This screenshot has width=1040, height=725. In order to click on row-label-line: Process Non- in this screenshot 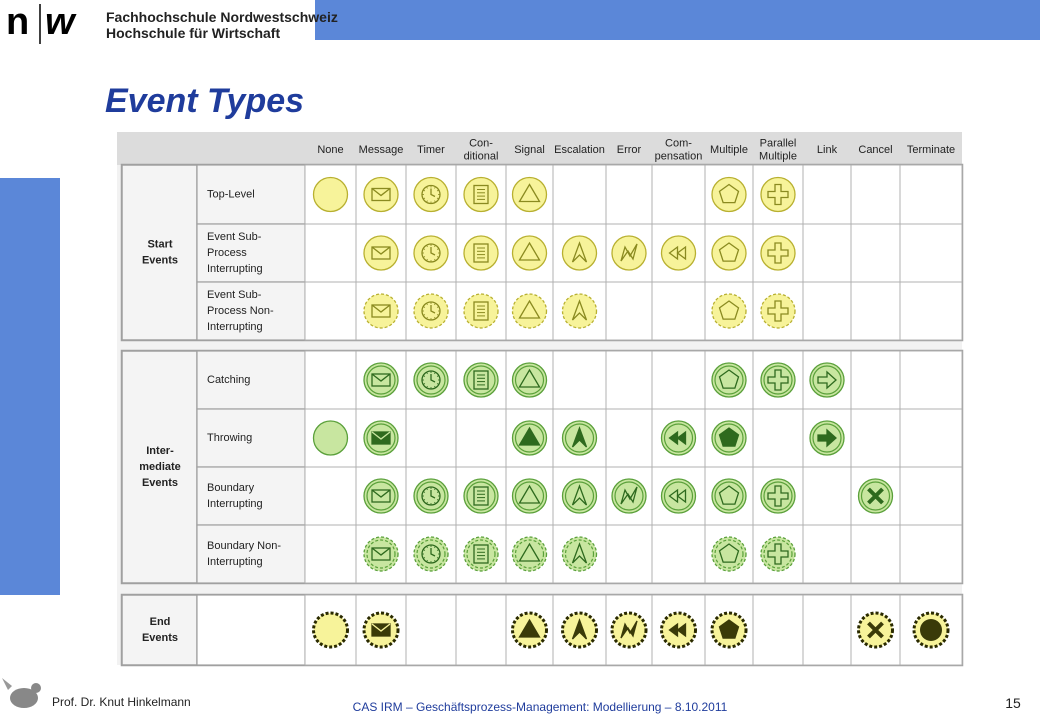, I will do `click(240, 311)`.